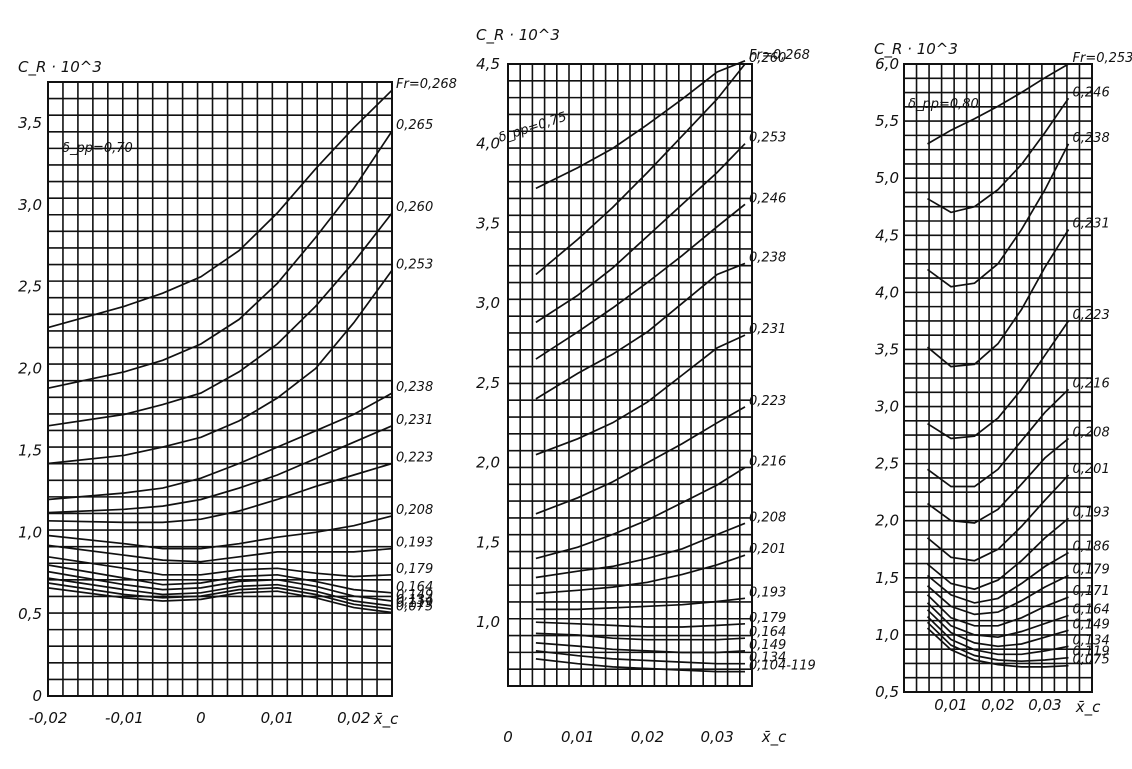 The image size is (1132, 769). What do you see at coordinates (943, 104) in the screenshot?
I see `parameter-label: δ_pp=0,80` at bounding box center [943, 104].